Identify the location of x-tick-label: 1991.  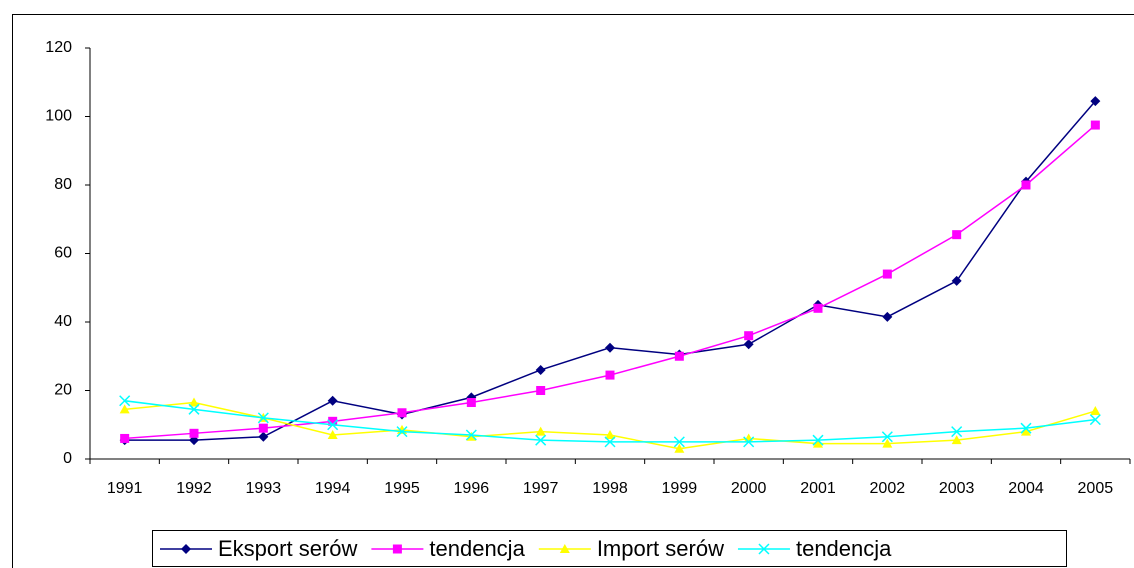
(125, 488).